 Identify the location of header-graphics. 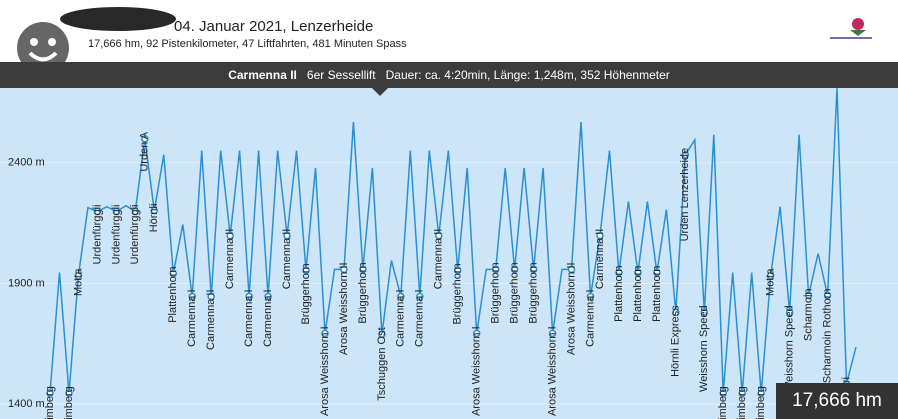
(445, 34).